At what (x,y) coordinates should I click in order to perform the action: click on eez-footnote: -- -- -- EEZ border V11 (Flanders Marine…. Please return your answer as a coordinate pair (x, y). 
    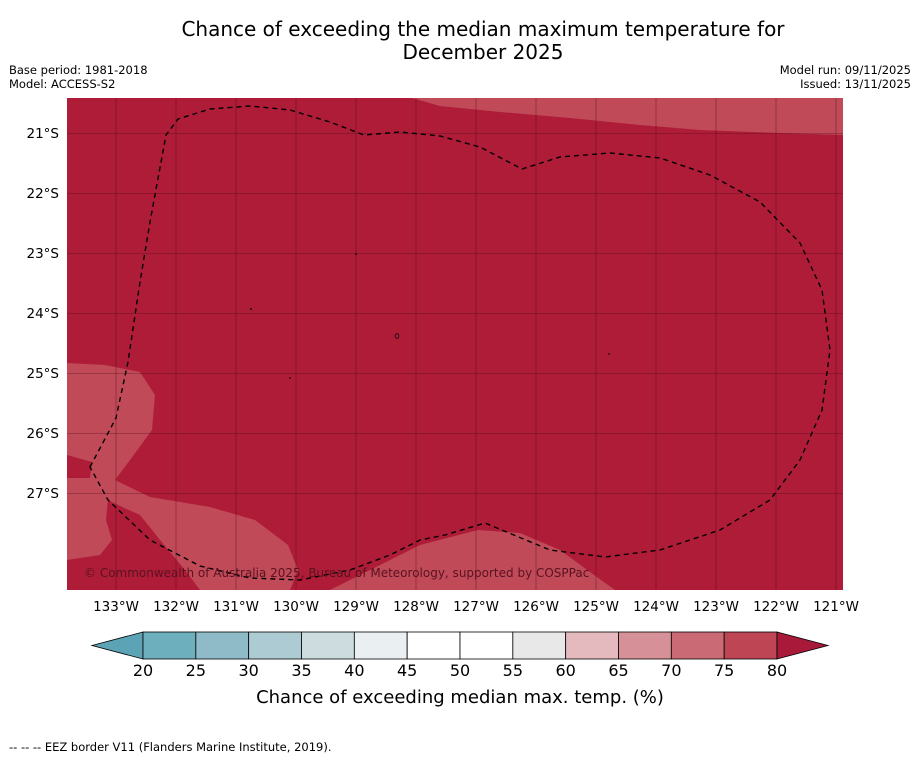
    Looking at the image, I should click on (170, 747).